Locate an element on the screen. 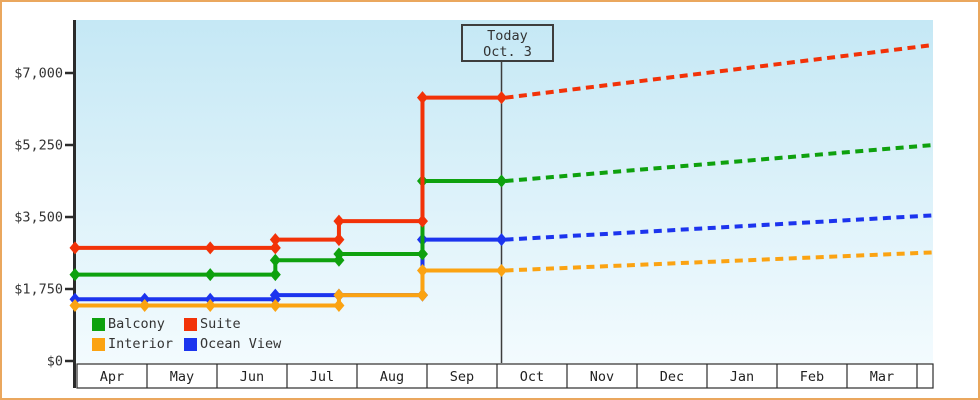 The width and height of the screenshot is (980, 400). y-axis-tick-label: $5,250 is located at coordinates (38, 146).